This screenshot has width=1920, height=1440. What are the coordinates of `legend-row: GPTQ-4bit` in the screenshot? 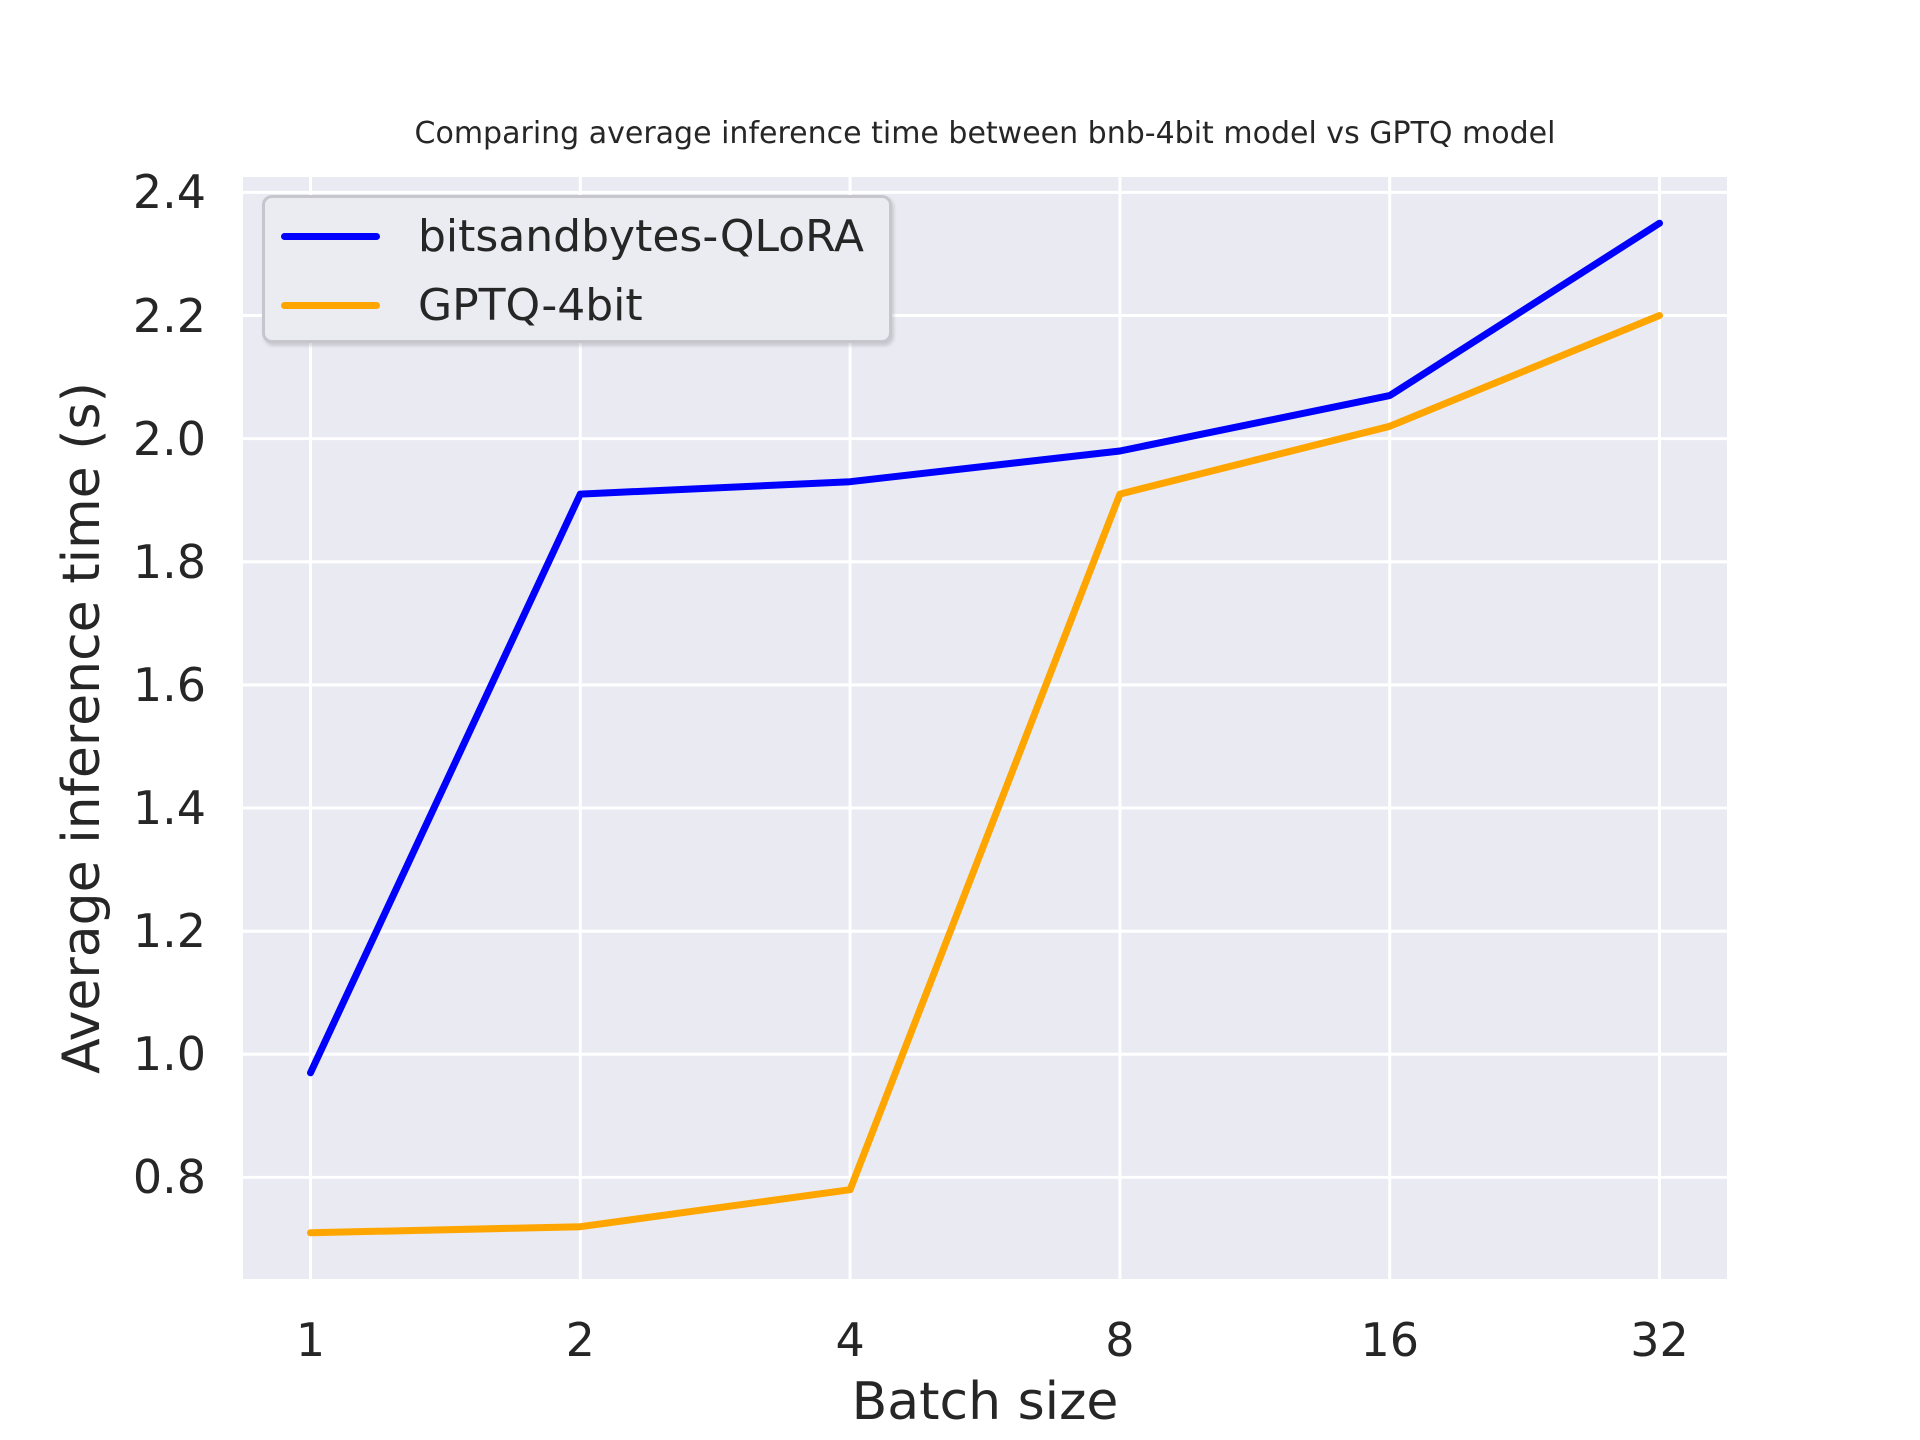 It's located at (577, 305).